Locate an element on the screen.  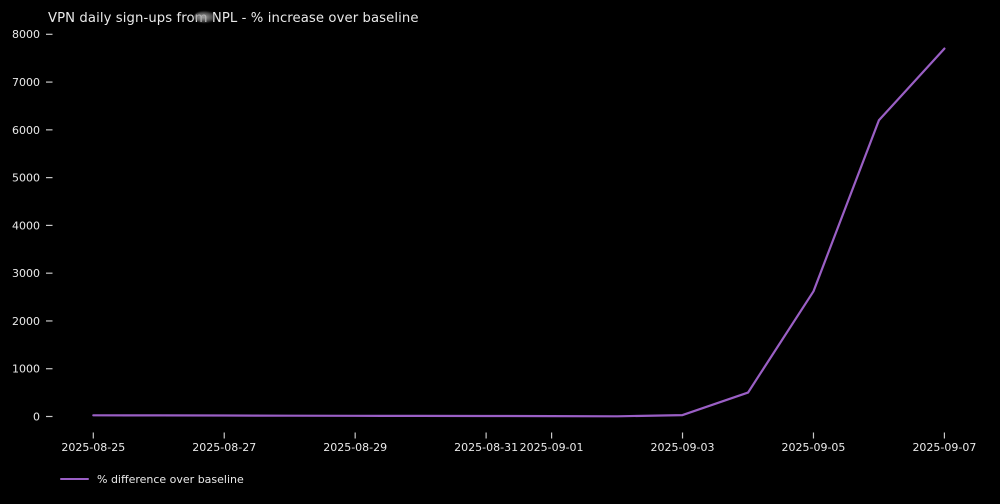
legend-line-swatch is located at coordinates (74, 479).